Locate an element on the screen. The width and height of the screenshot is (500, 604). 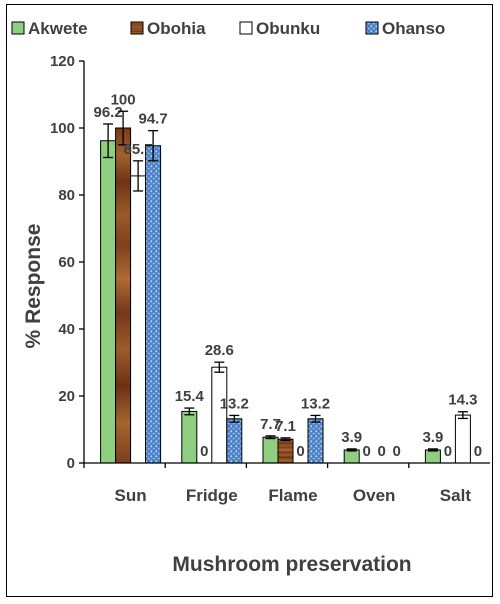
y-axis-title: % Response is located at coordinates (33, 286).